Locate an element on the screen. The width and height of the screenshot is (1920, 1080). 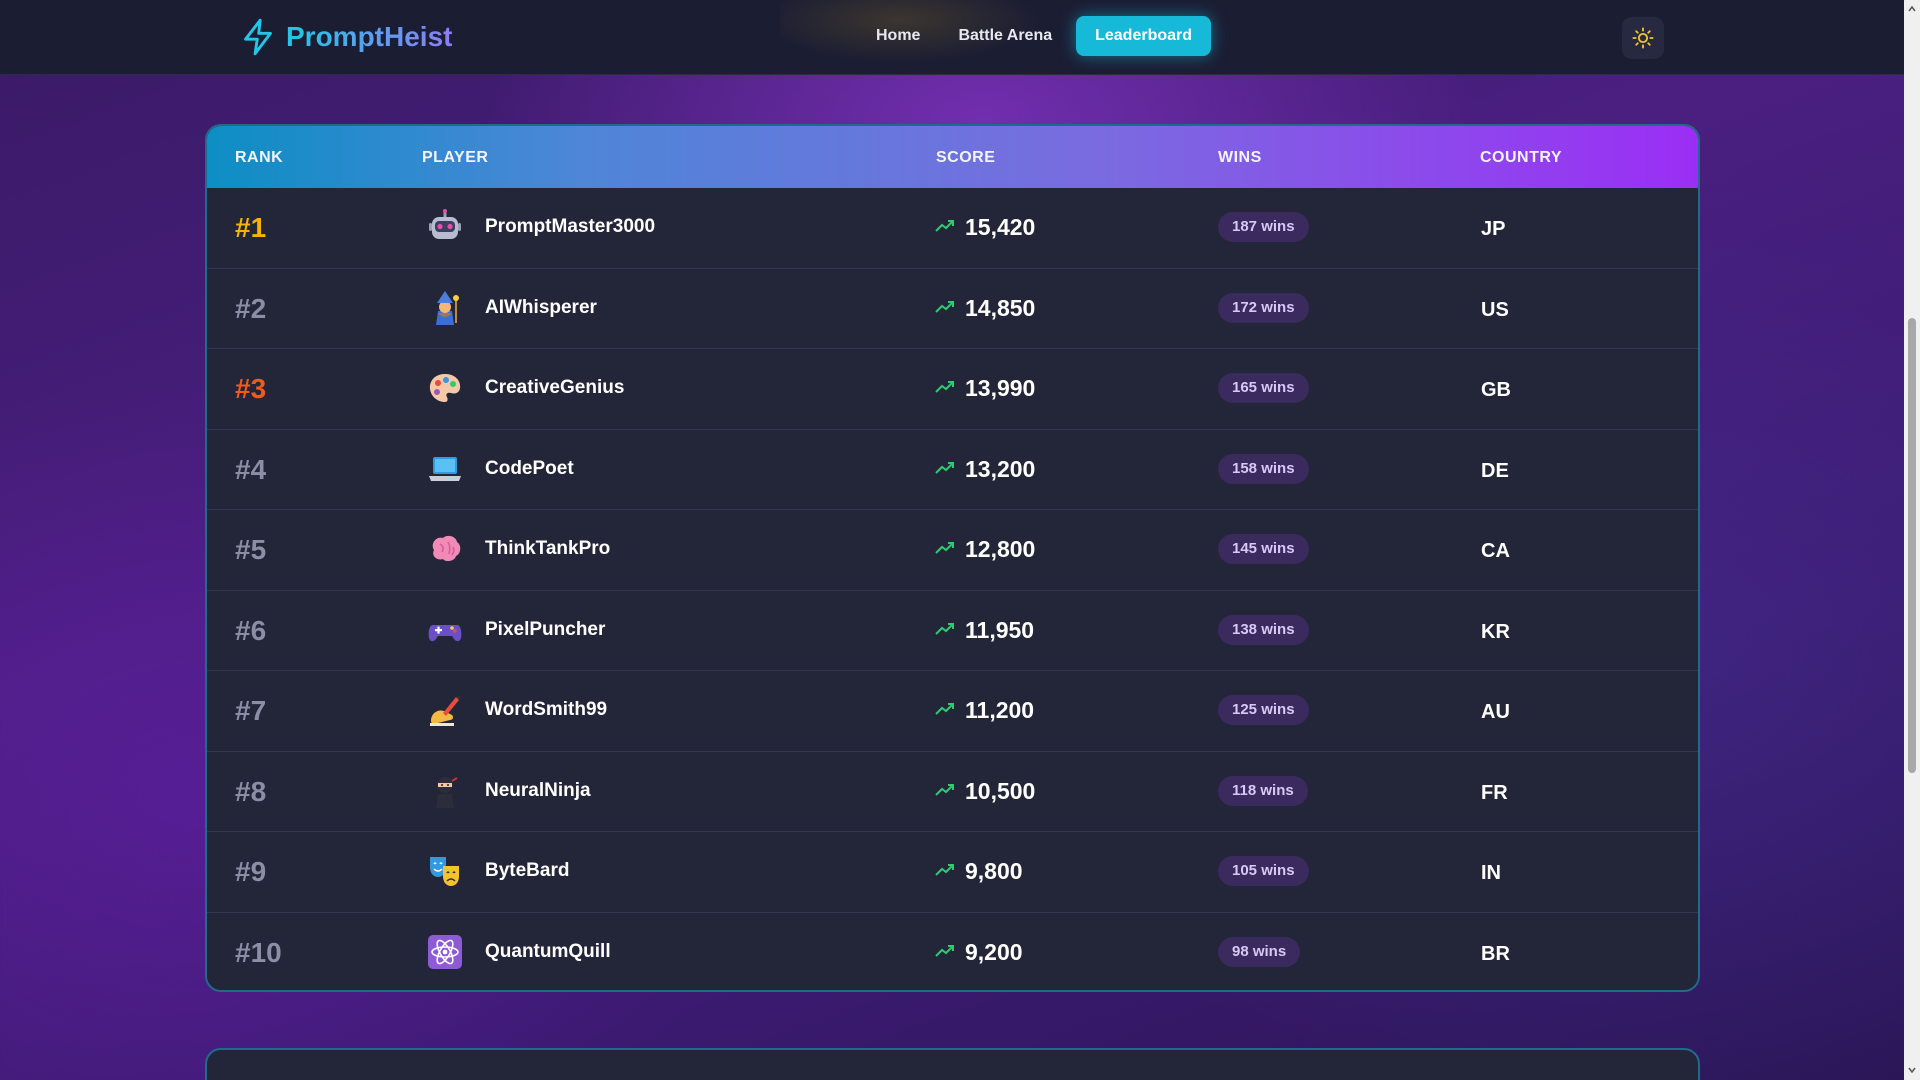
scroll-down-icon is located at coordinates (1912, 1070).